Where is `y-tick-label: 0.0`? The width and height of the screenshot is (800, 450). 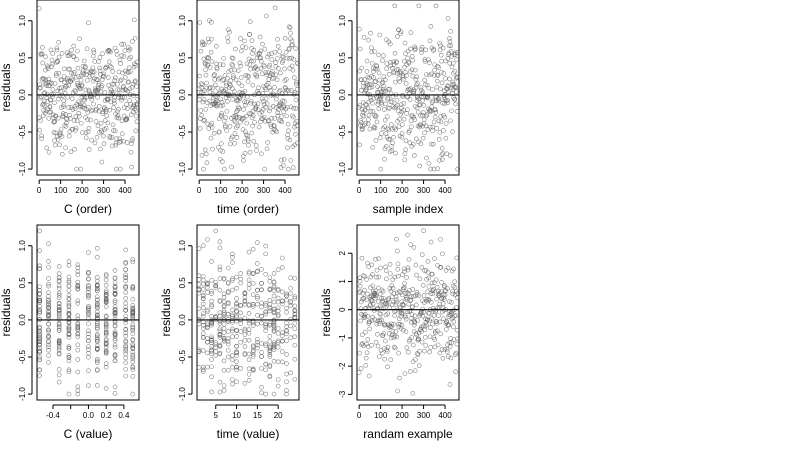 y-tick-label: 0.0 is located at coordinates (342, 95).